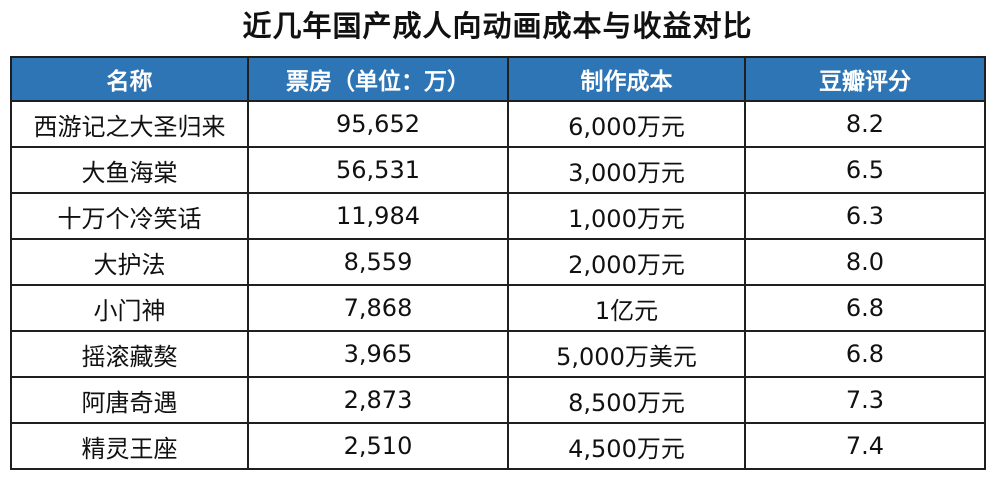  What do you see at coordinates (378, 216) in the screenshot?
I see `cell-box-office: 11,984` at bounding box center [378, 216].